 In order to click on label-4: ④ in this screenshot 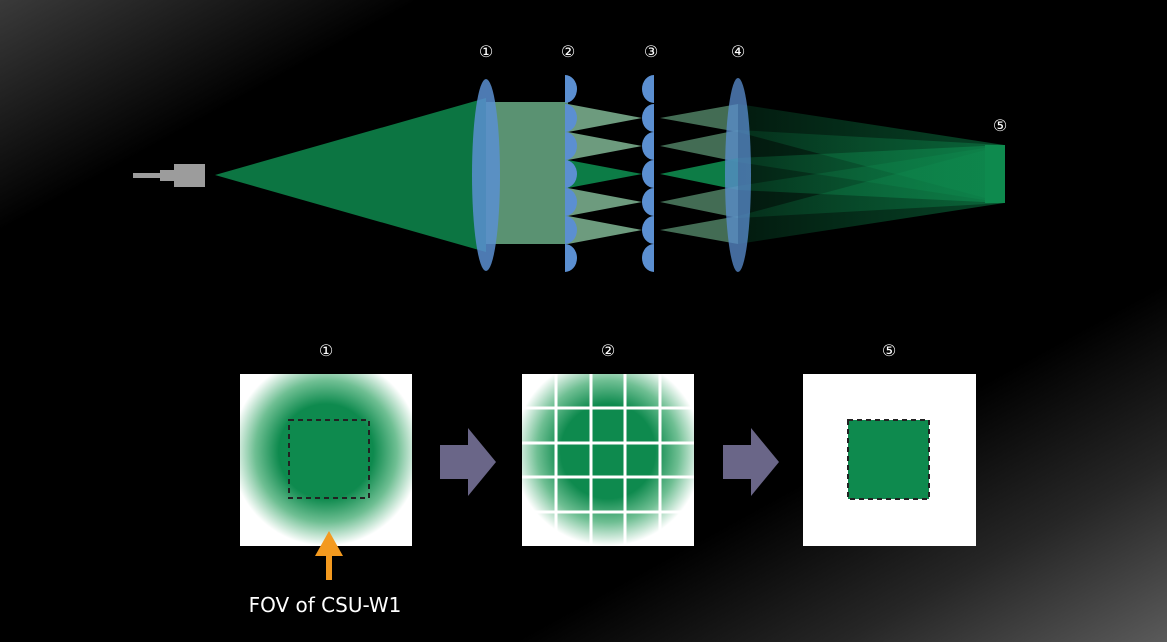, I will do `click(738, 51)`.